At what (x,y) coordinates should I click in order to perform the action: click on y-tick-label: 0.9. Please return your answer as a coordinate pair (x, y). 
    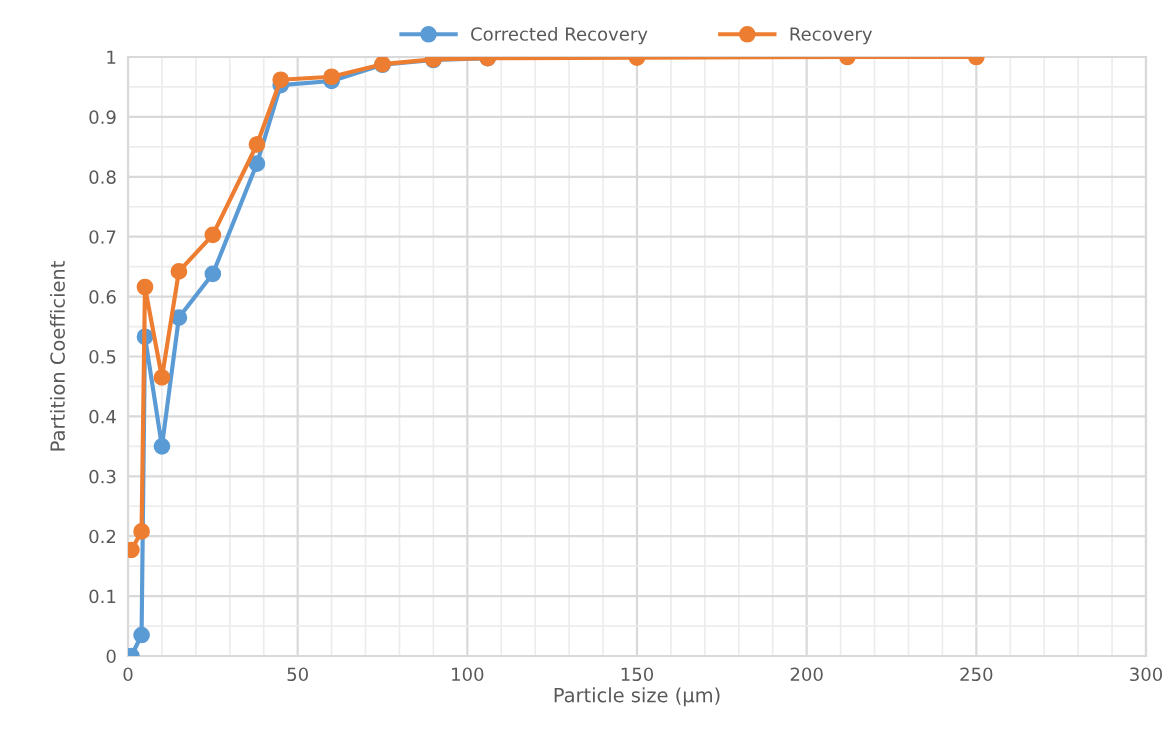
    Looking at the image, I should click on (102, 117).